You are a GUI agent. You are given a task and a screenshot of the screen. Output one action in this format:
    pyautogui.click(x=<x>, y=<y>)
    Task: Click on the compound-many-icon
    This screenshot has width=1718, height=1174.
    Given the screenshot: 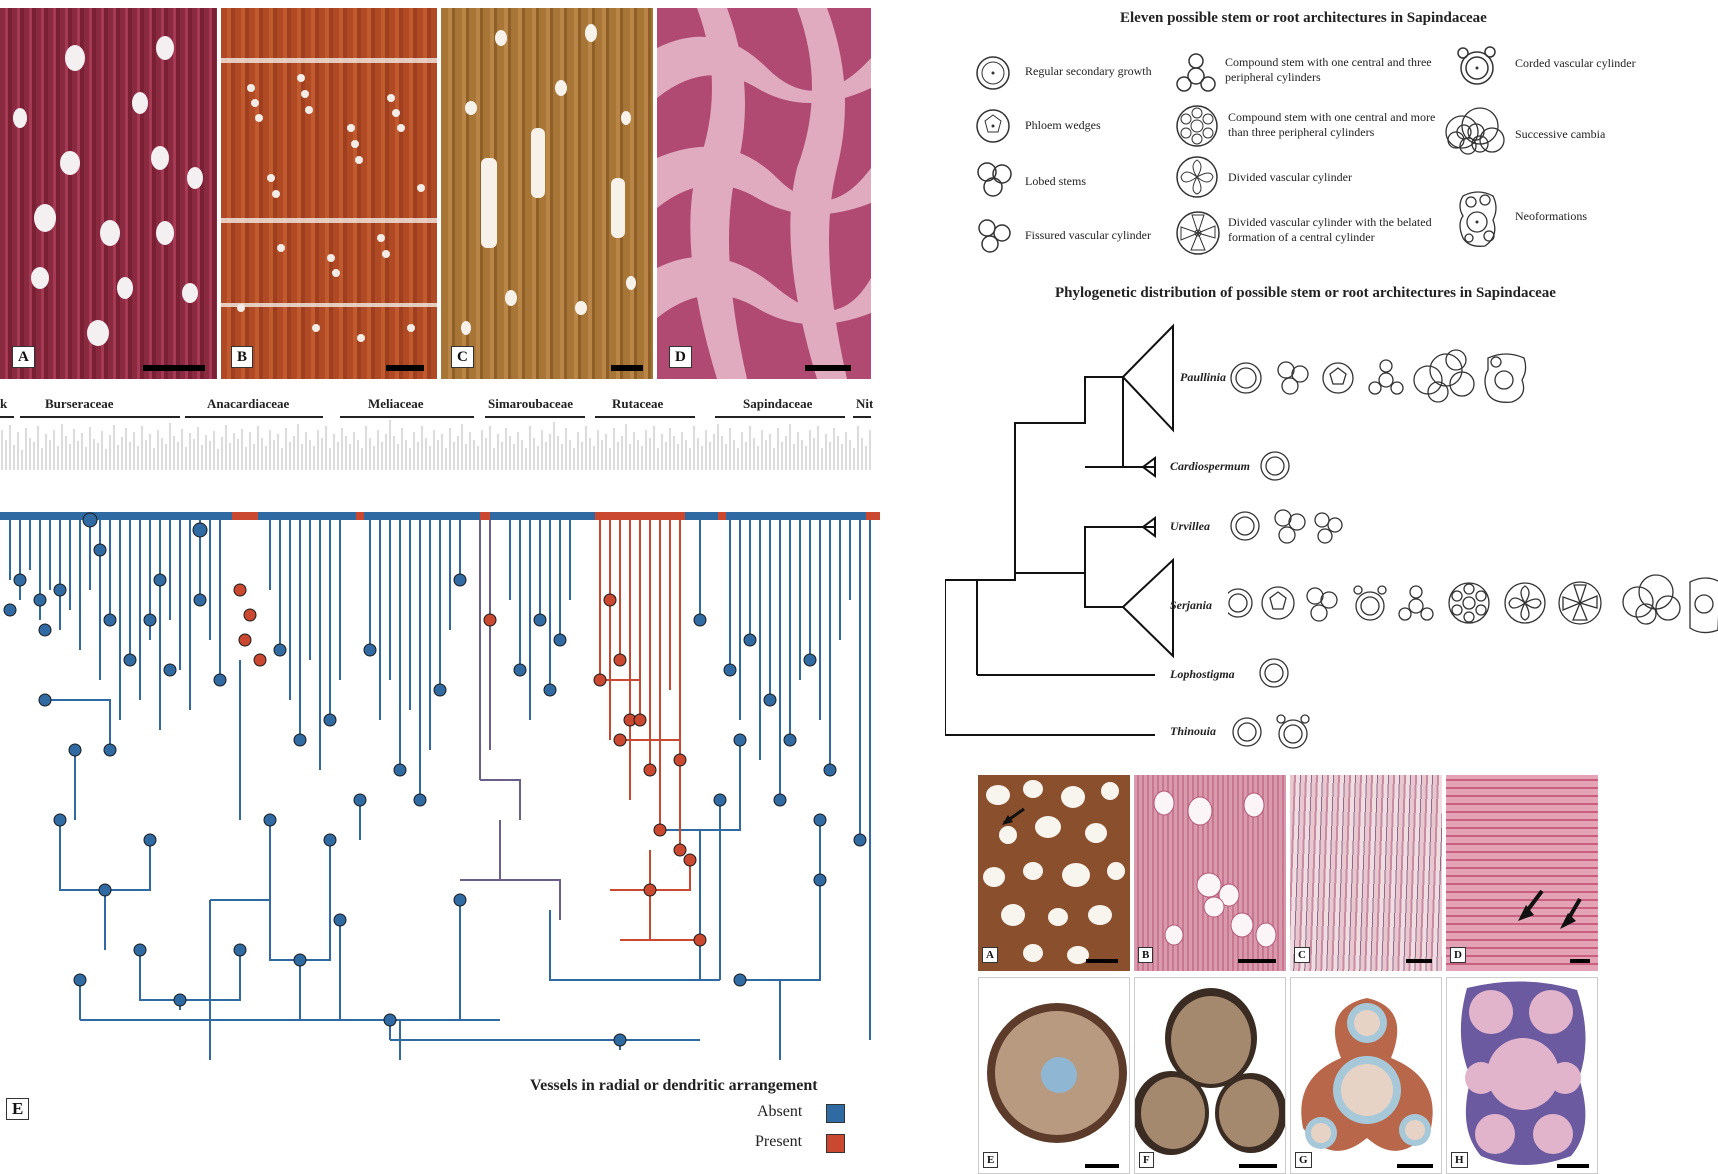 What is the action you would take?
    pyautogui.click(x=1197, y=126)
    